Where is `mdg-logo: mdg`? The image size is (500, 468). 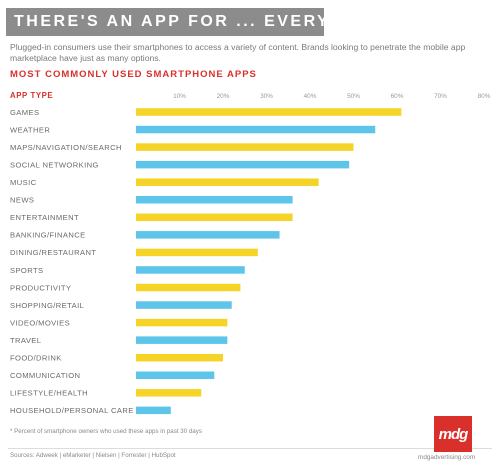 mdg-logo: mdg is located at coordinates (453, 434).